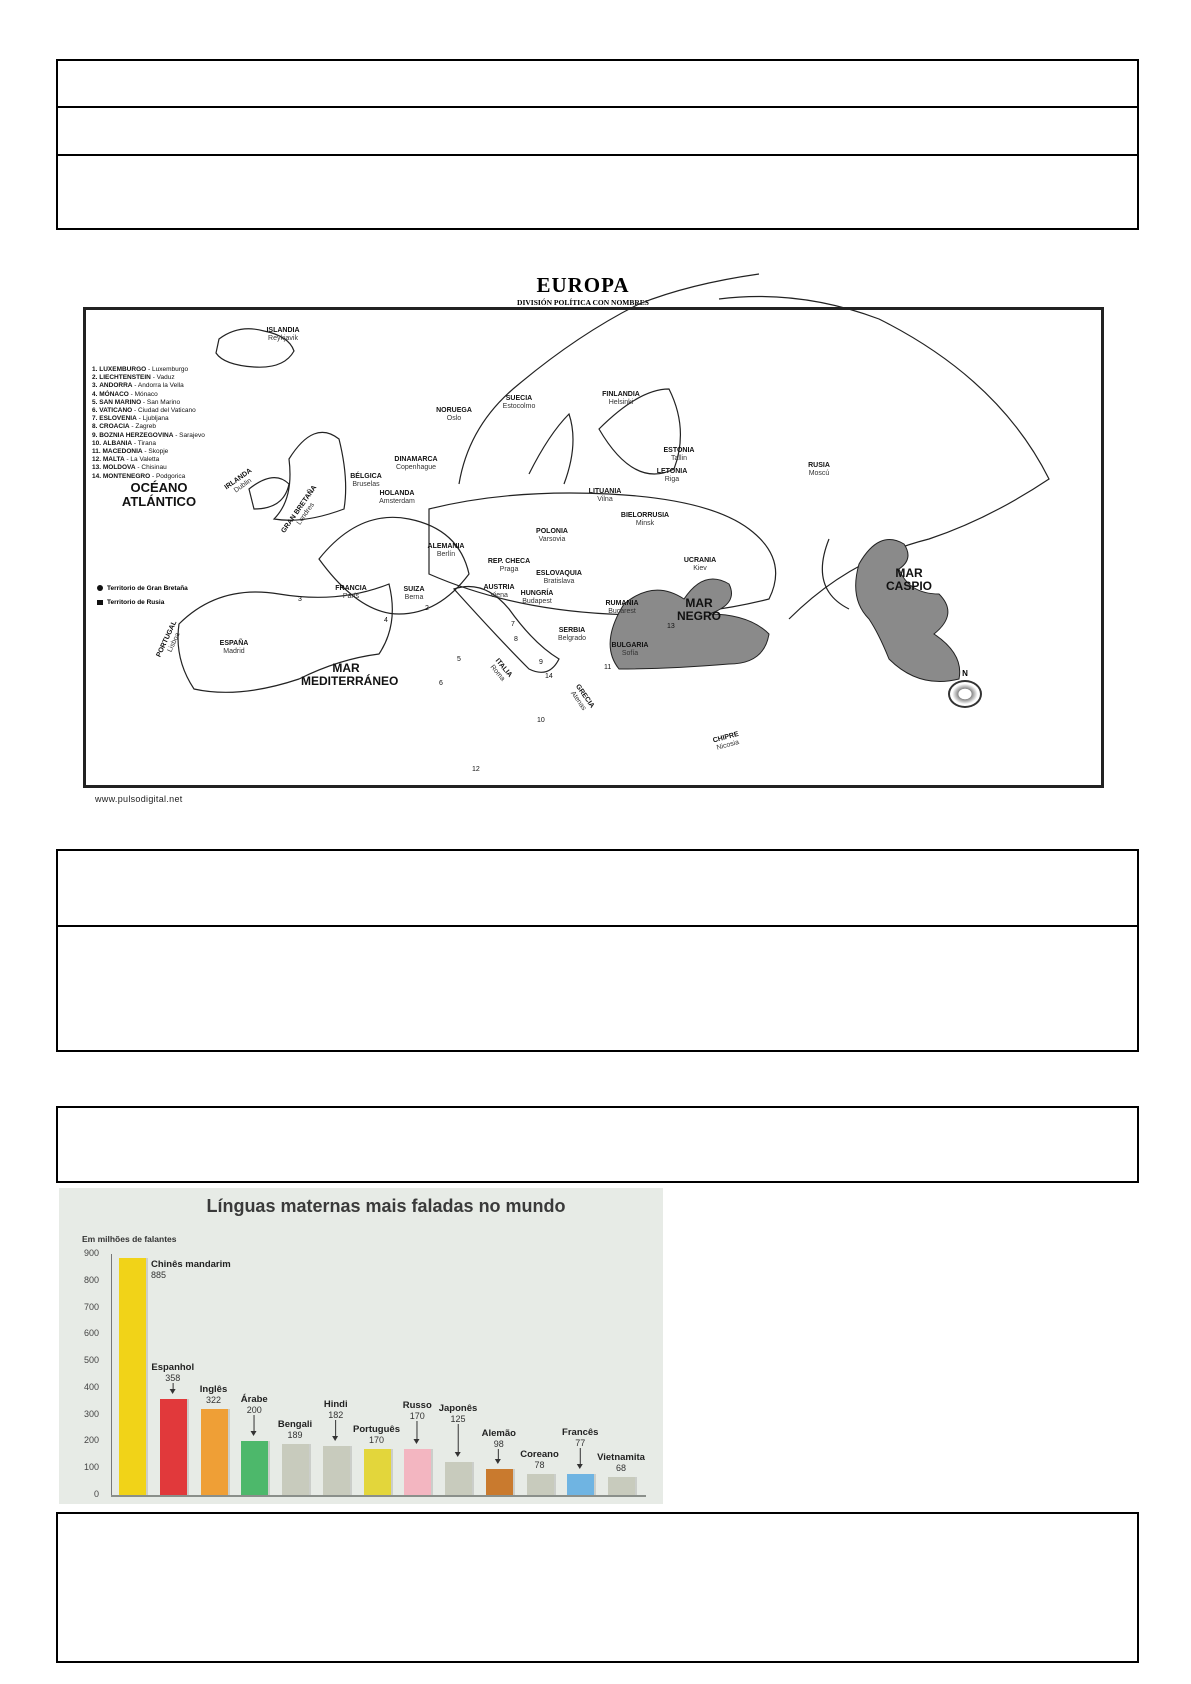  Describe the element at coordinates (583, 290) in the screenshot. I see `map-title: EUROPA DIVISIÓN POLÍTICA CON NOMBRES` at that location.